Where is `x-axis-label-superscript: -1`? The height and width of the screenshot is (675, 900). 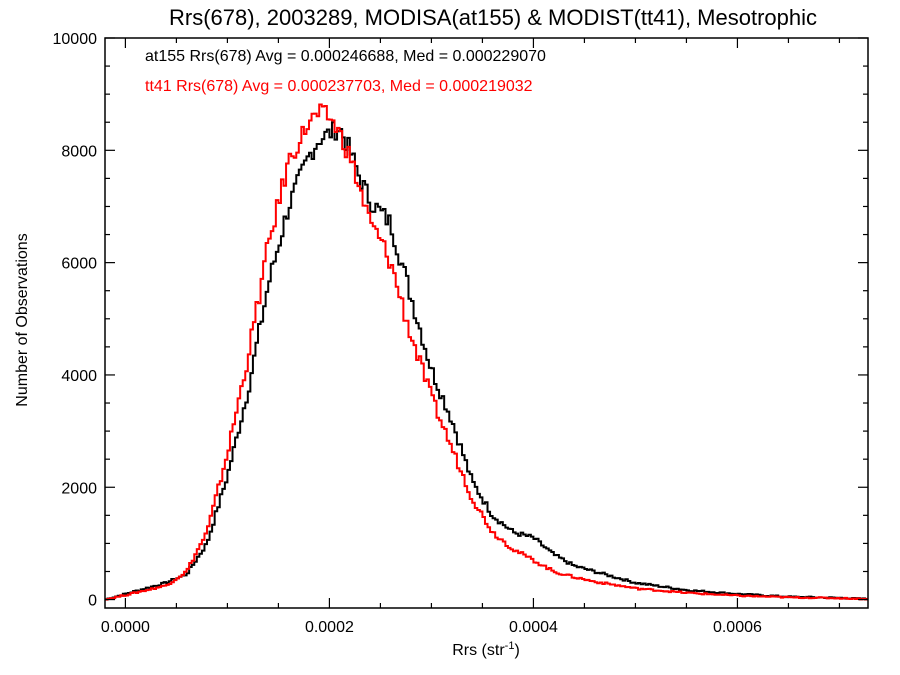
x-axis-label-superscript: -1 is located at coordinates (510, 646).